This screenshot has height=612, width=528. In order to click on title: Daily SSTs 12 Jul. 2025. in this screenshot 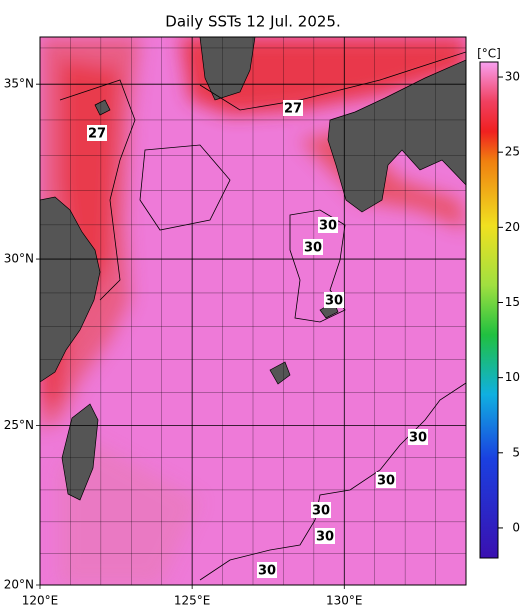, I will do `click(252, 22)`.